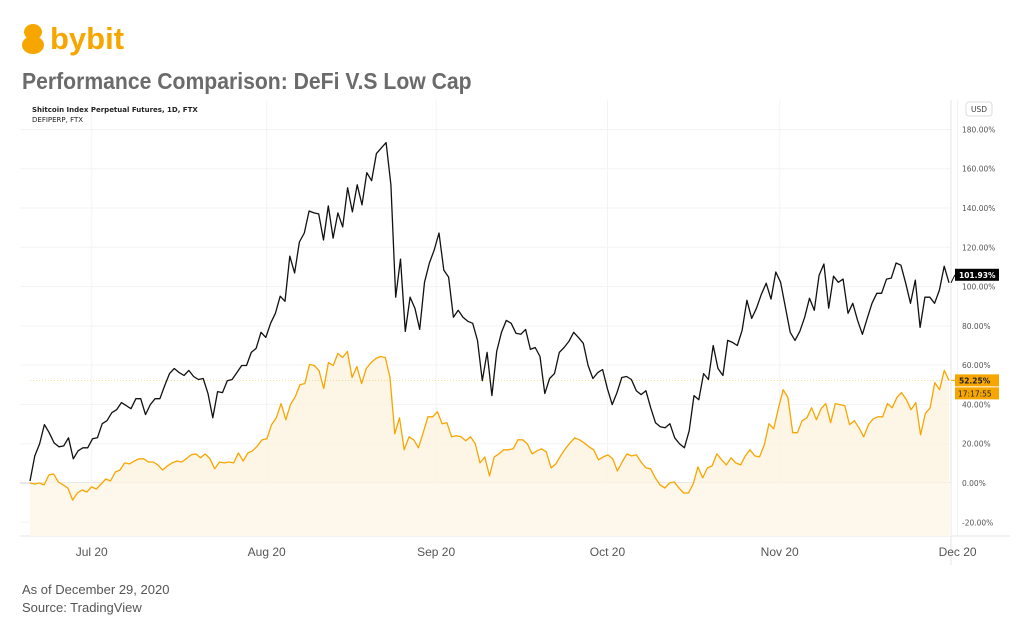  I want to click on page-title: Performance Comparison: DeFi V.S Low Cap, so click(247, 81).